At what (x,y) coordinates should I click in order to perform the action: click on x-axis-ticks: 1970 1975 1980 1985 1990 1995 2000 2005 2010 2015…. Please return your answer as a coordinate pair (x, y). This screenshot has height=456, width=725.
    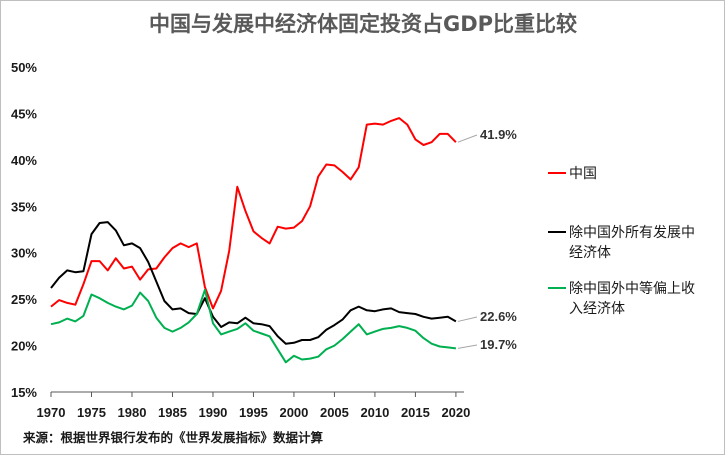
    Looking at the image, I should click on (253, 406).